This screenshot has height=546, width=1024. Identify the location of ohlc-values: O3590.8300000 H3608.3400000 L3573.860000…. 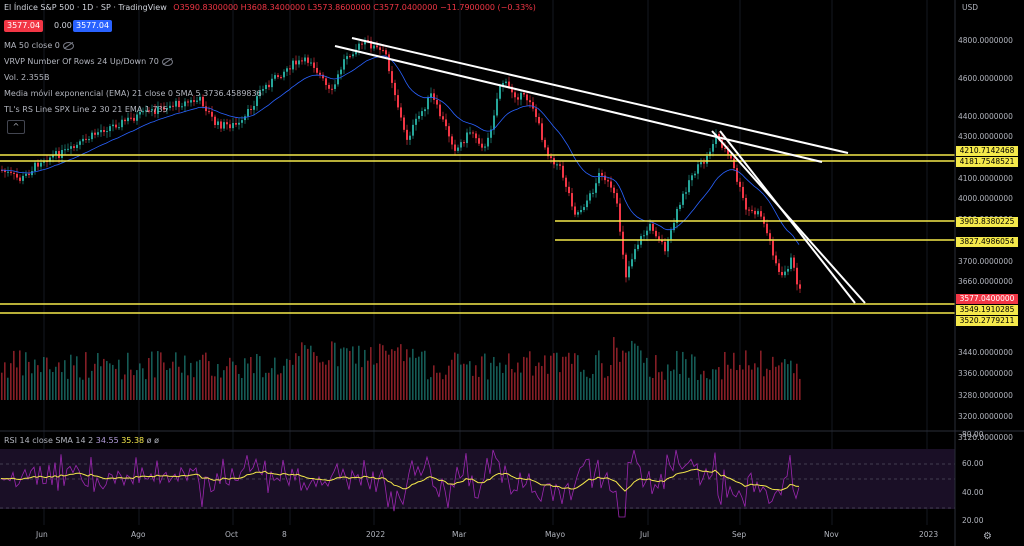
(354, 7).